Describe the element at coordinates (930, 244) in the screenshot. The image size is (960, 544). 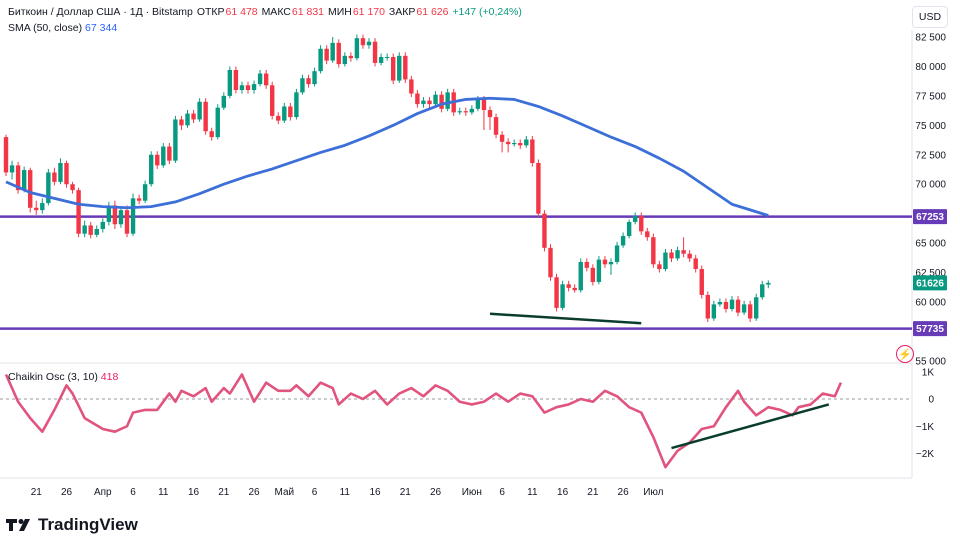
I see `price-tick-label: 65 000` at that location.